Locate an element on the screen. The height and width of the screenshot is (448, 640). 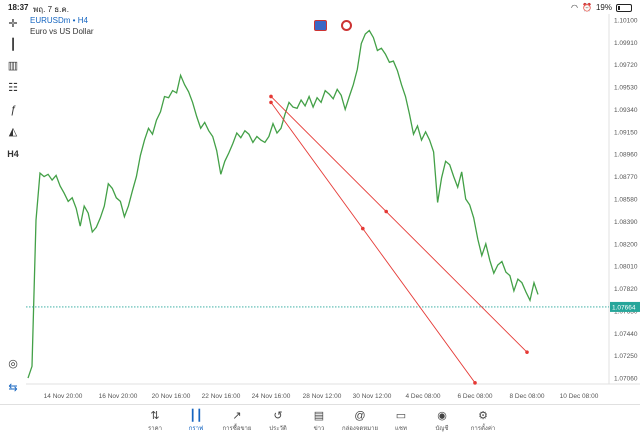
status-time: 18:37 is located at coordinates (18, 7).